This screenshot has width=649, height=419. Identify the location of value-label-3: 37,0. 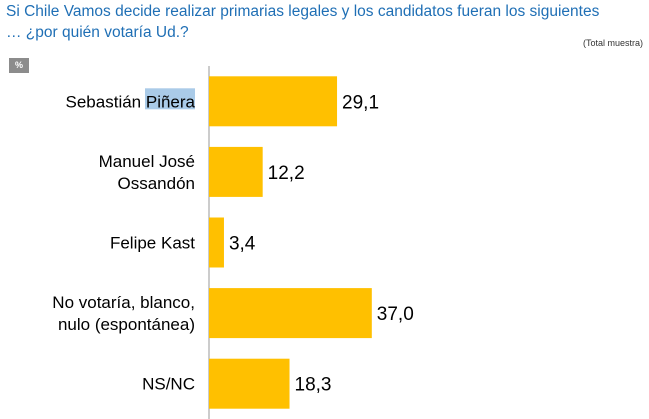
(395, 314).